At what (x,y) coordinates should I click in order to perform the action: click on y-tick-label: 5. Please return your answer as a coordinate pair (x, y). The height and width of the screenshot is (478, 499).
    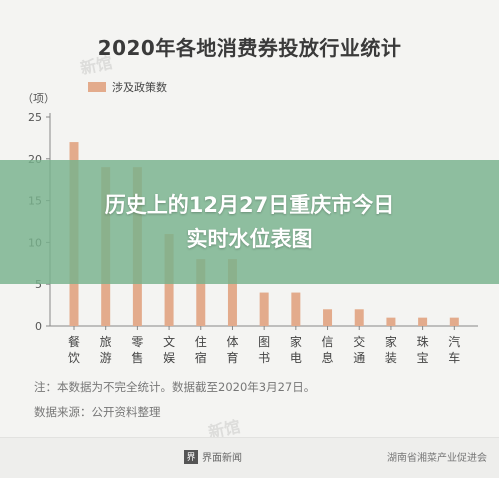
    Looking at the image, I should click on (38, 284).